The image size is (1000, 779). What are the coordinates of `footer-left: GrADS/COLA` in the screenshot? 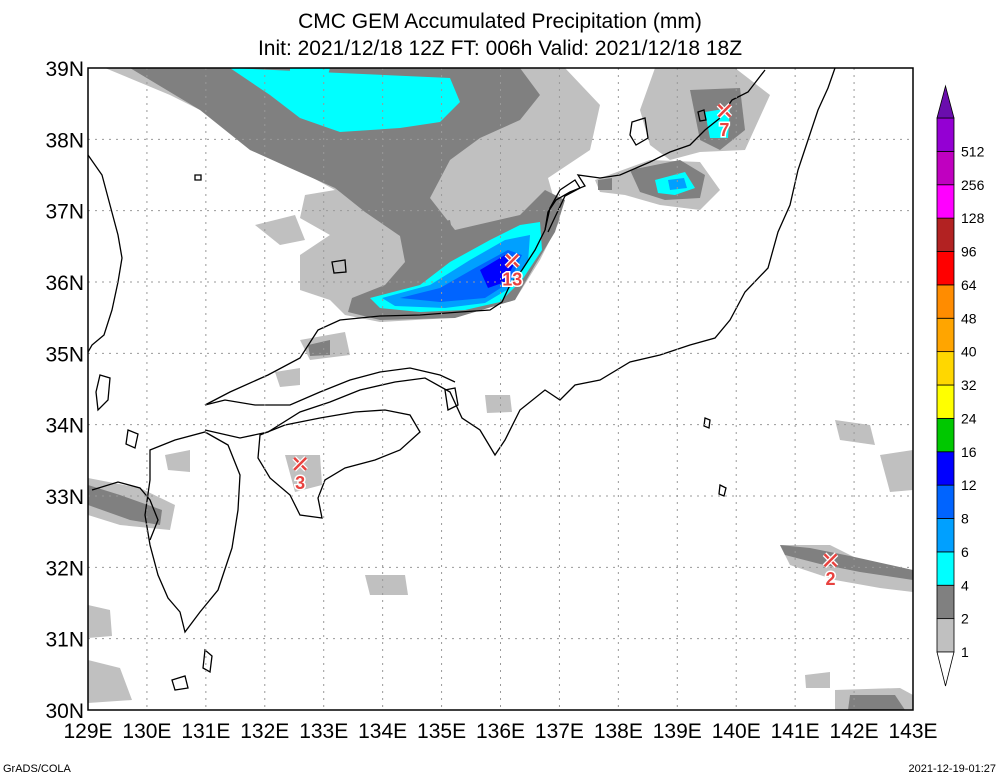 It's located at (37, 769).